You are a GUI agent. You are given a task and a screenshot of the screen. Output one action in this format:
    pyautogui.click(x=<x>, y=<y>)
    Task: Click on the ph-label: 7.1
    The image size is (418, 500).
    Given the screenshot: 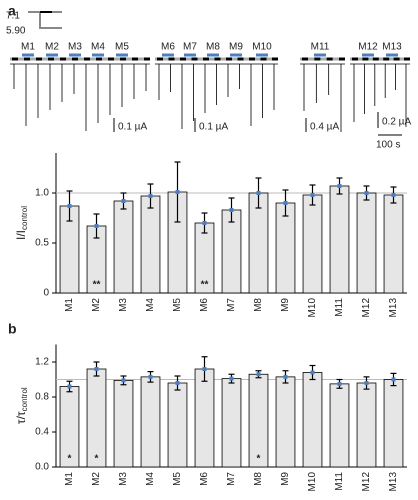 What is the action you would take?
    pyautogui.click(x=13, y=16)
    